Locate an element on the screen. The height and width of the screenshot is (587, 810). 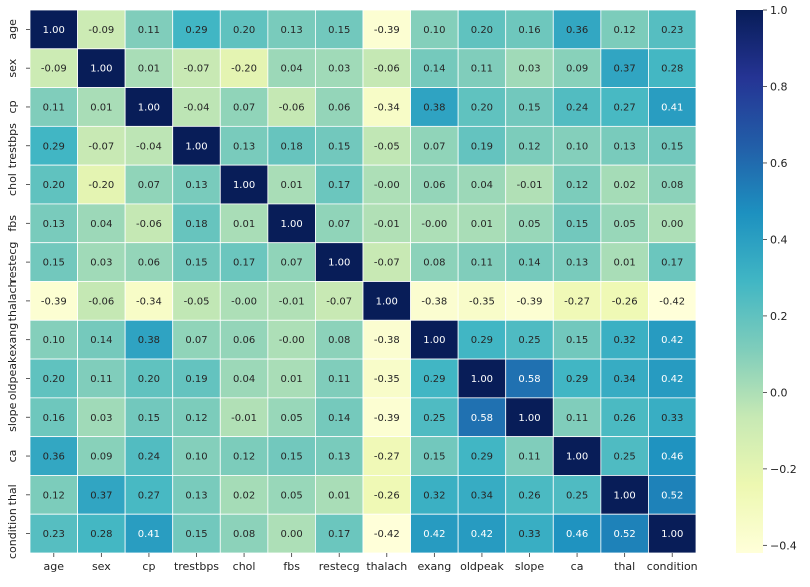
y-tick-label: age is located at coordinates (12, 29).